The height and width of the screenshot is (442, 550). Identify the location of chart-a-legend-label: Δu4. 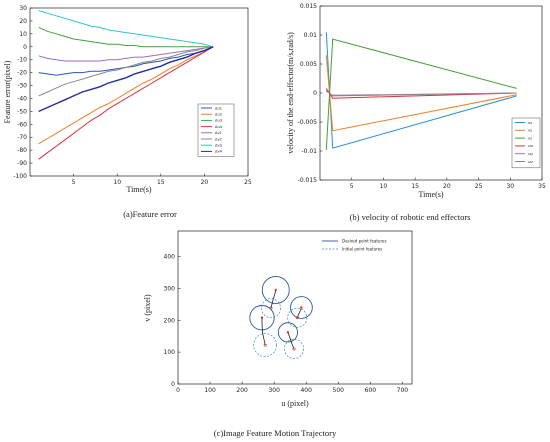
(219, 127).